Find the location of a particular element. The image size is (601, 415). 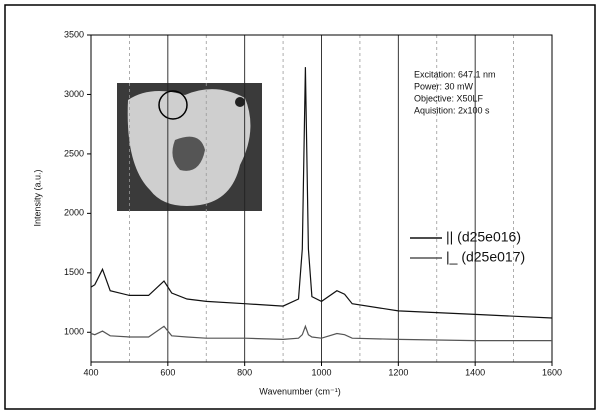

x-axis-label: Wavenumber (cm⁻¹) is located at coordinates (299, 391).